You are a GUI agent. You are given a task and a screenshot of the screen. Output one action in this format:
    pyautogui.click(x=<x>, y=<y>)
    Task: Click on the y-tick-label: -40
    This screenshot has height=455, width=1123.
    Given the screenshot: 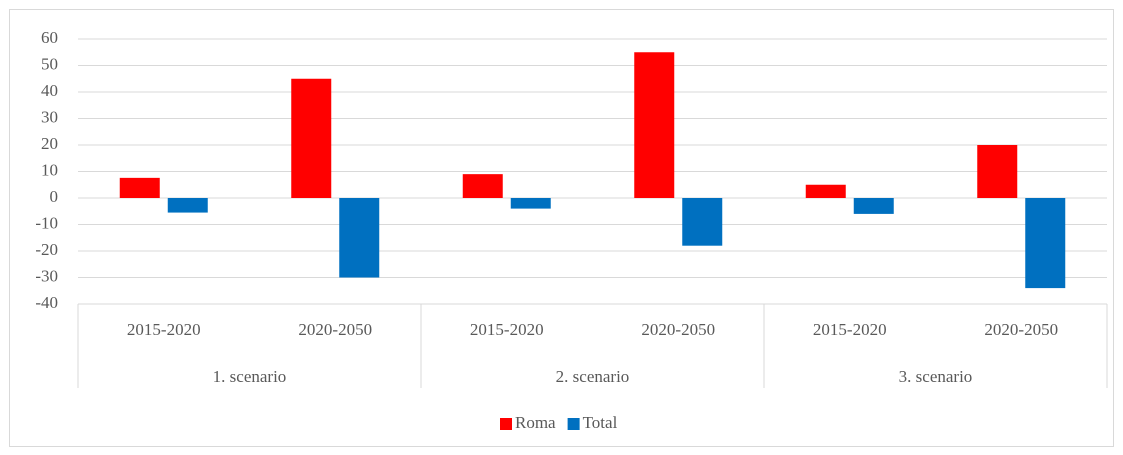 What is the action you would take?
    pyautogui.click(x=46, y=302)
    